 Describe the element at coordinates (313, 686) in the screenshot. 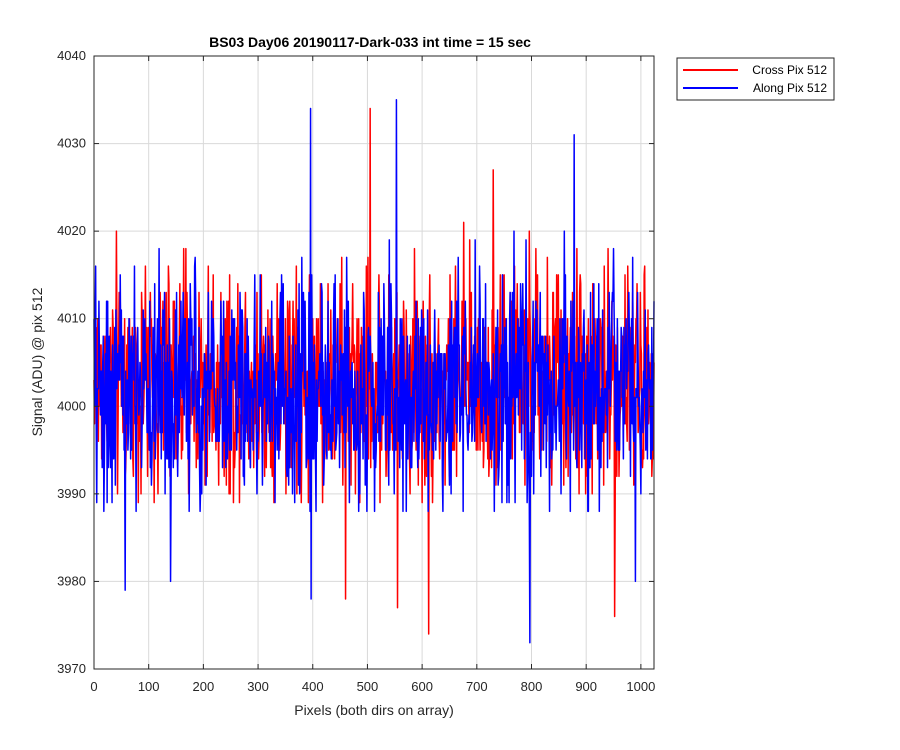

I see `x-tick-label: 400` at that location.